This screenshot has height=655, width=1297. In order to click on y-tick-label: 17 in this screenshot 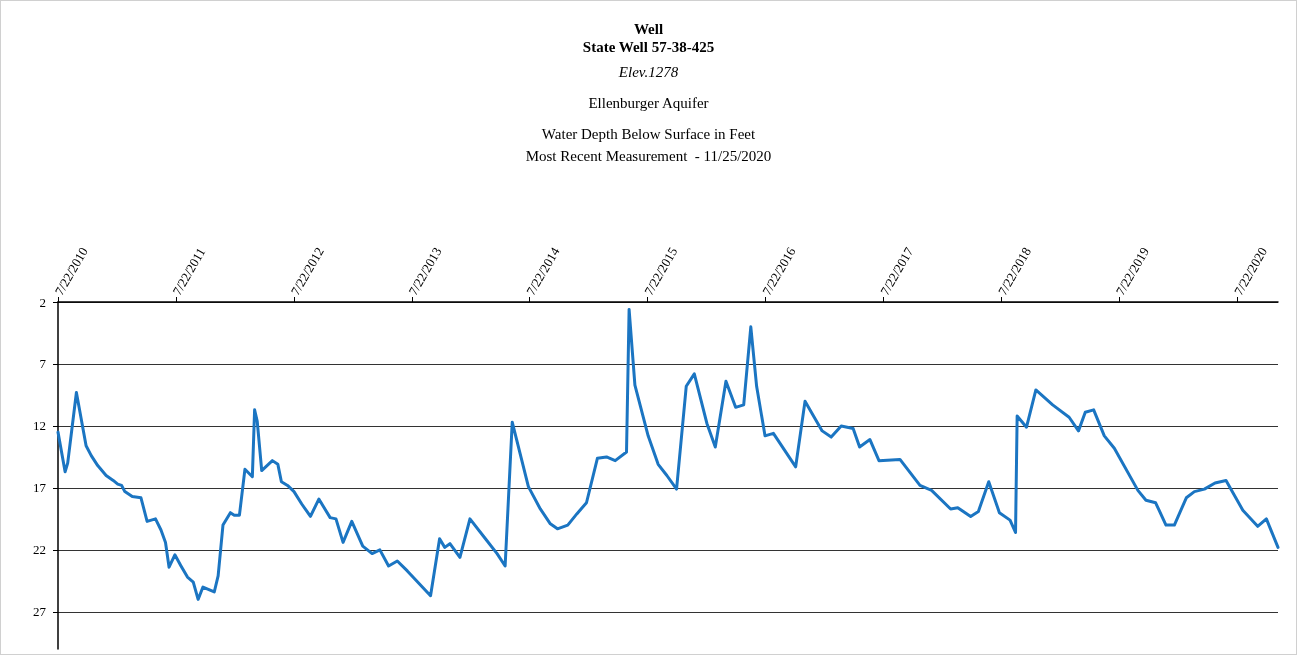, I will do `click(40, 488)`.